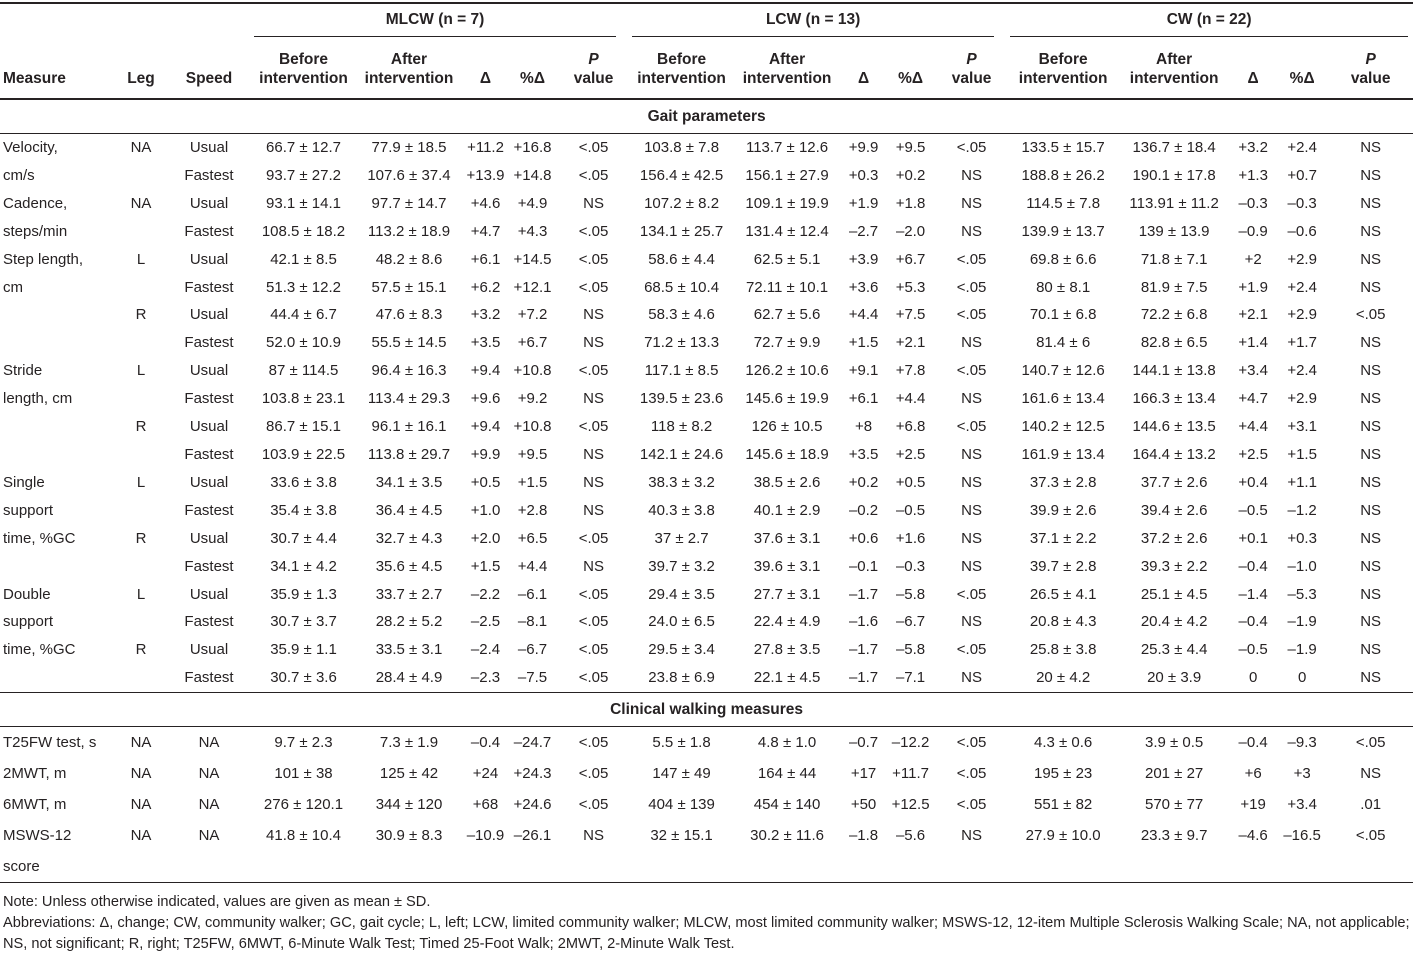 Image resolution: width=1413 pixels, height=955 pixels. What do you see at coordinates (910, 371) in the screenshot?
I see `cell-value: +7.8` at bounding box center [910, 371].